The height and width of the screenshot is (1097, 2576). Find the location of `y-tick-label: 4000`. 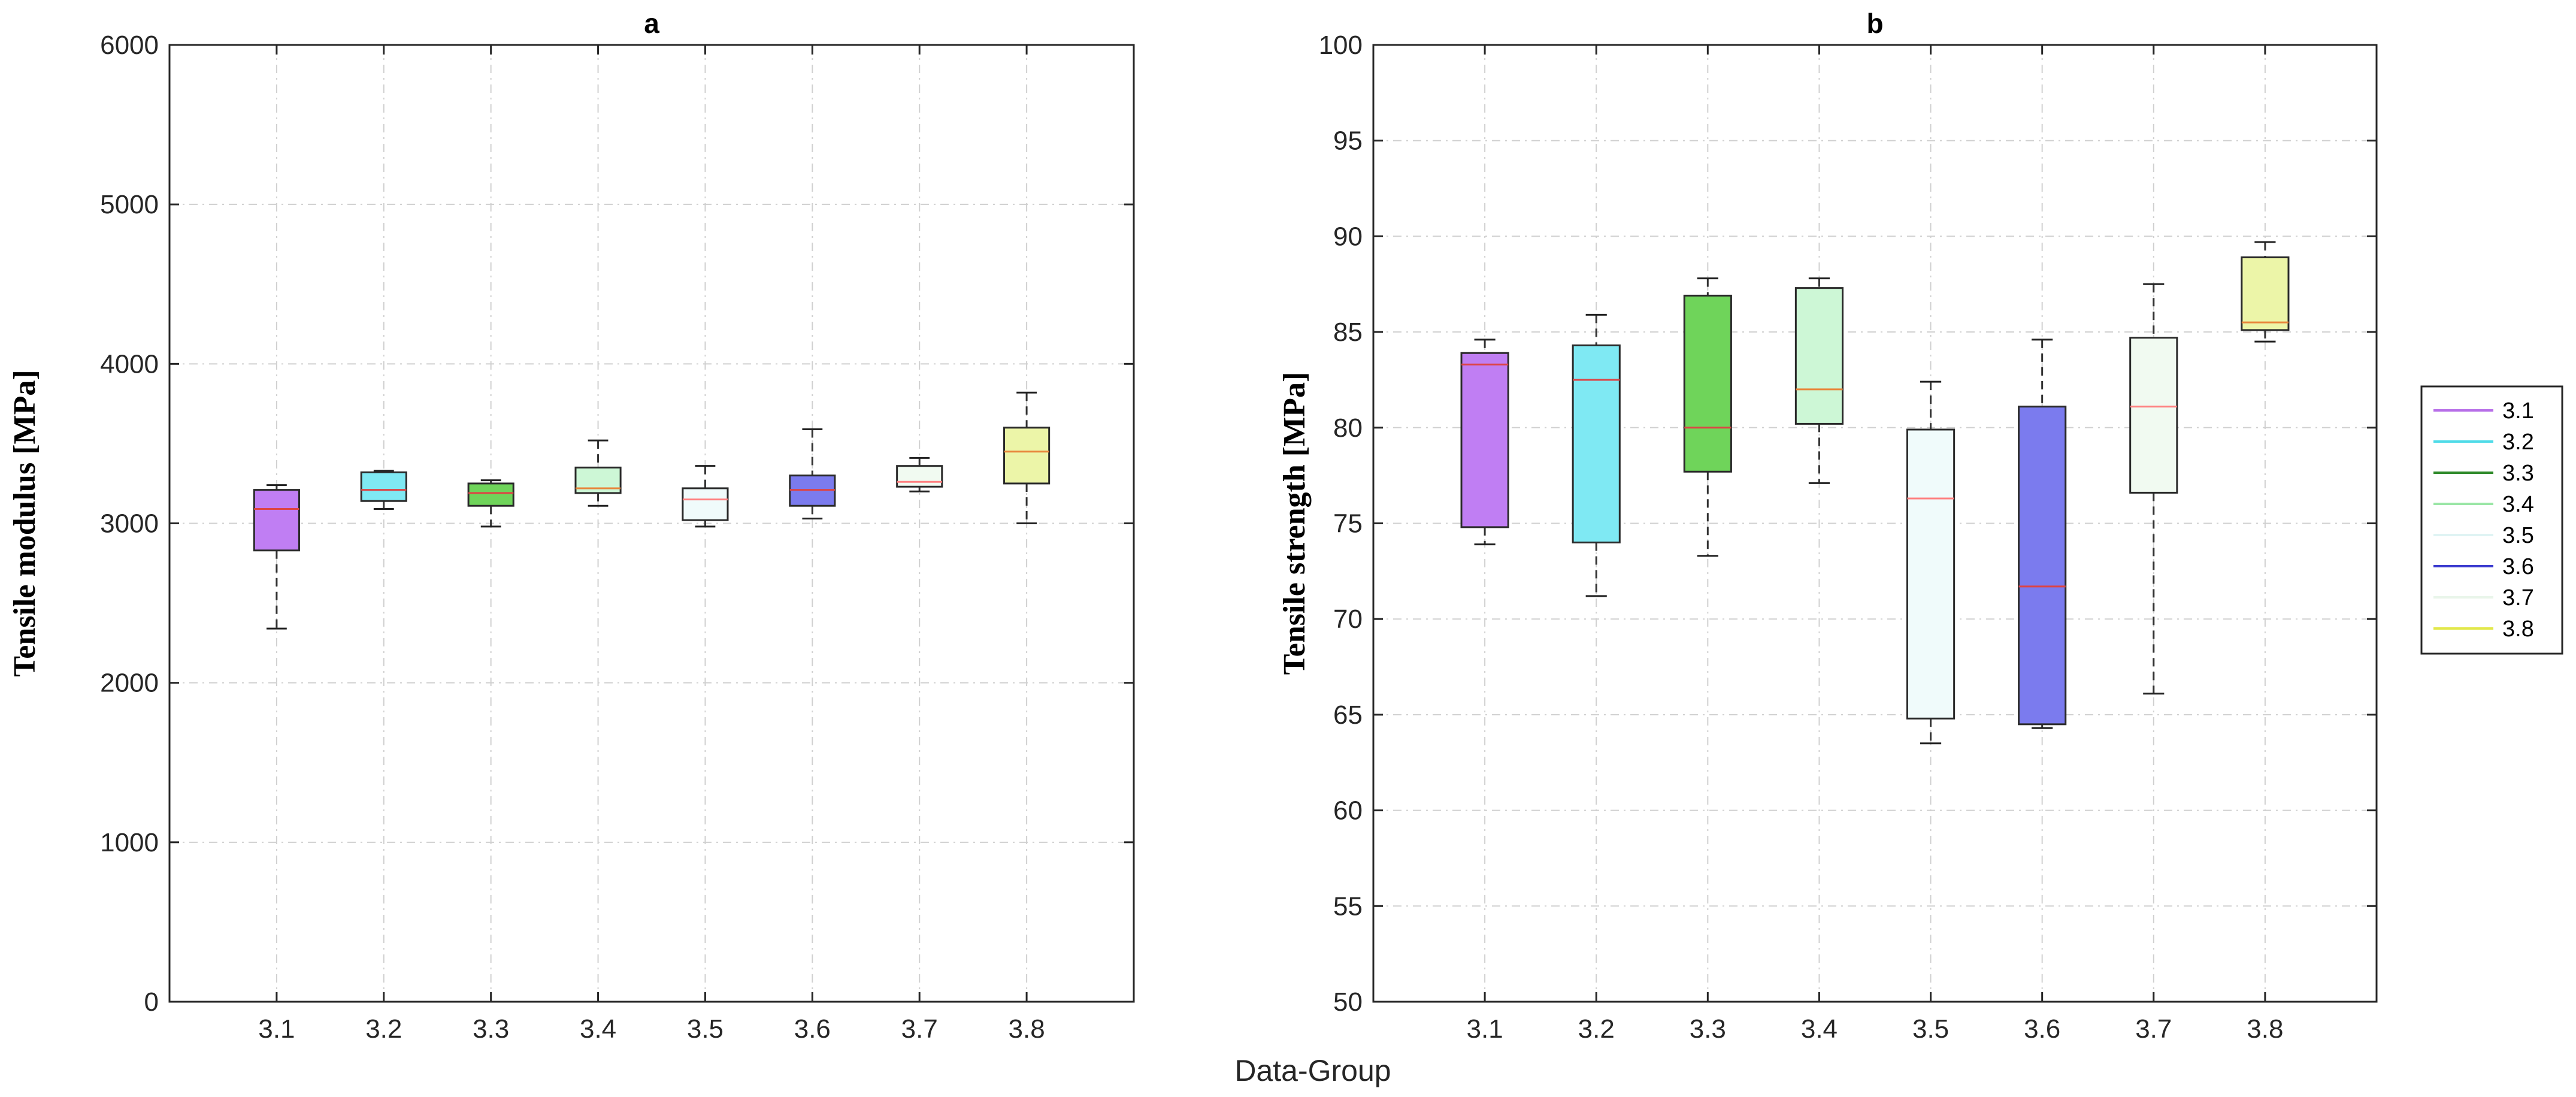

y-tick-label: 4000 is located at coordinates (129, 364).